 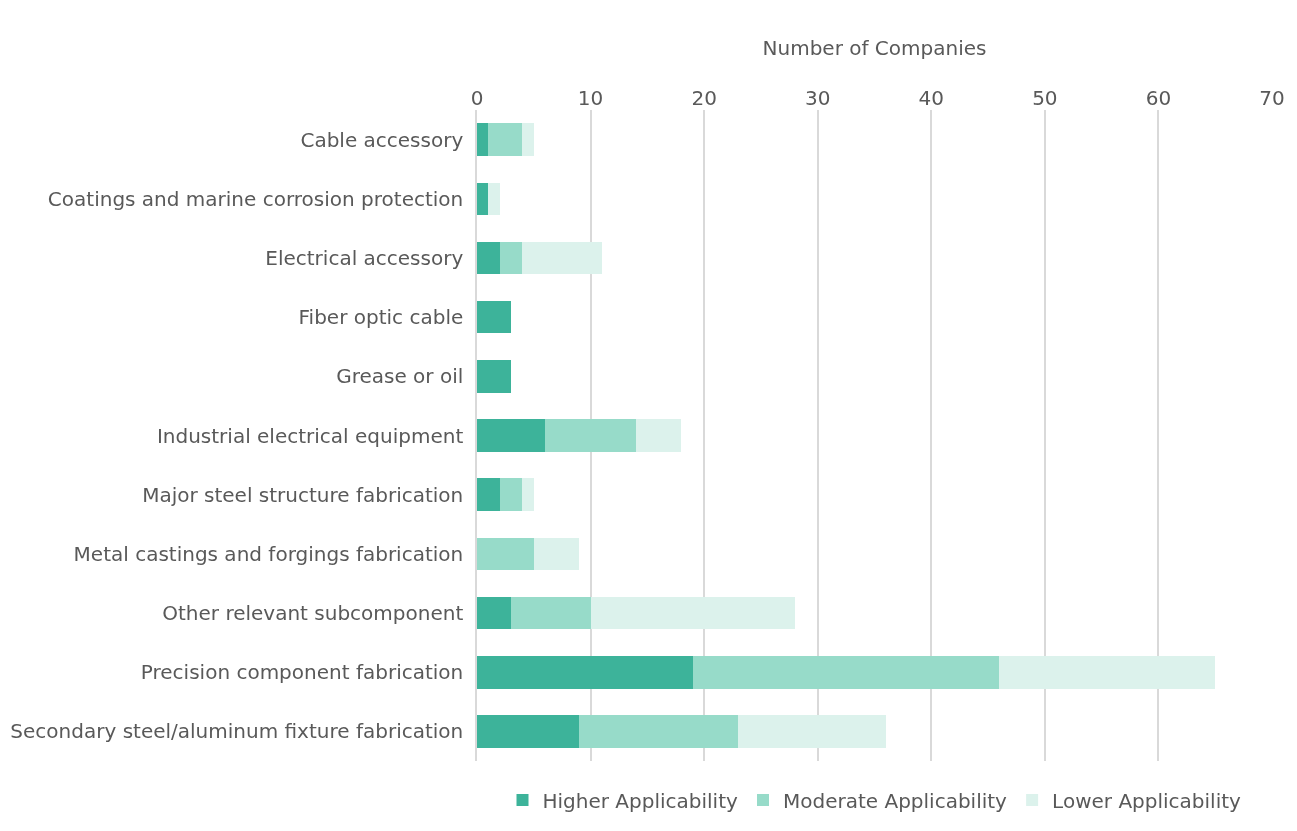 What do you see at coordinates (1147, 800) in the screenshot?
I see `legend-label: Lower Applicability` at bounding box center [1147, 800].